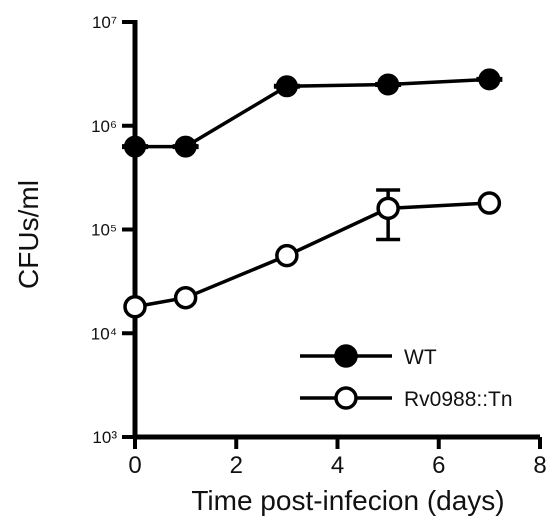  What do you see at coordinates (347, 500) in the screenshot?
I see `x-axis-title: Time post-infecion (days)` at bounding box center [347, 500].